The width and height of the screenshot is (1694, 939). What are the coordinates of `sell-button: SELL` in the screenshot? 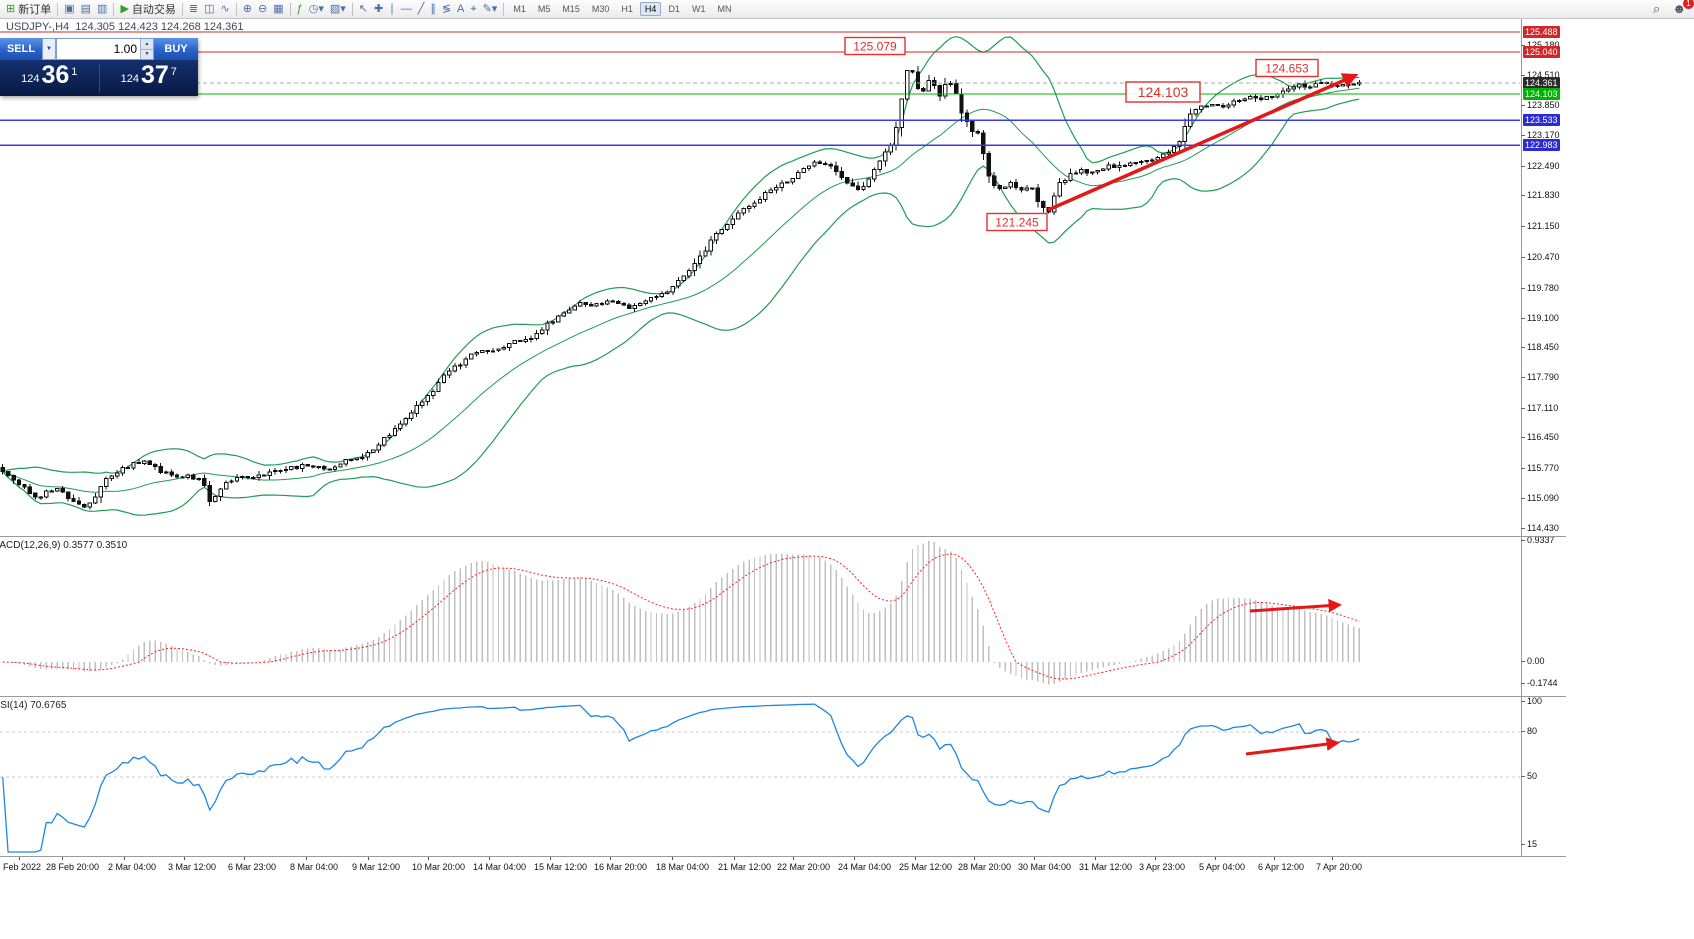 It's located at (21, 49).